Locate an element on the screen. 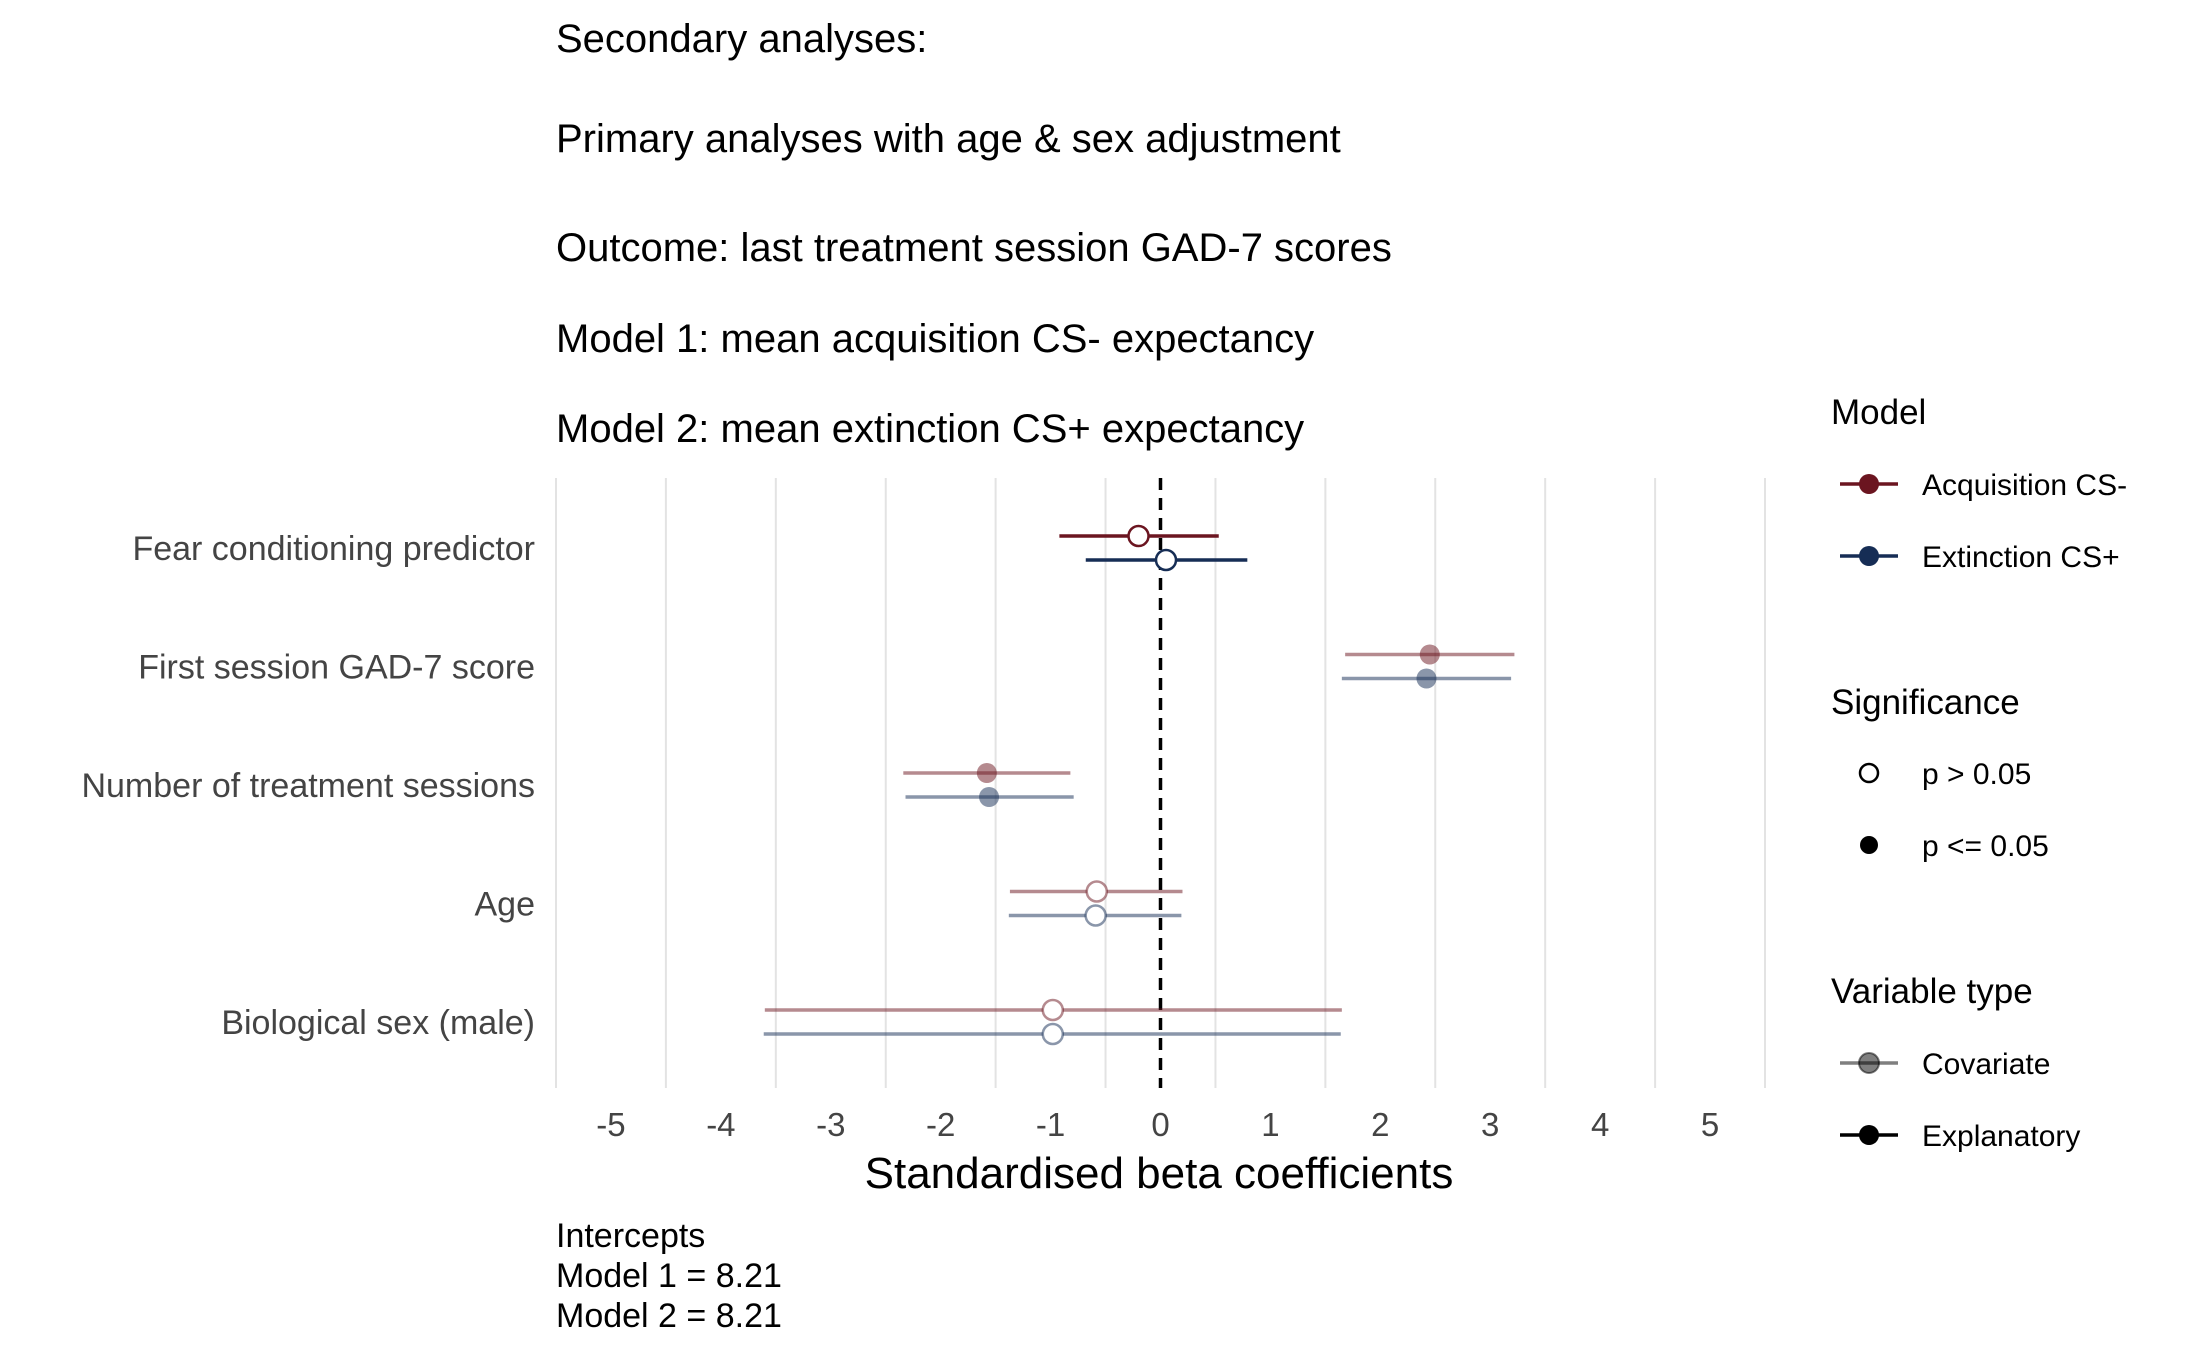 The image size is (2187, 1351). x-axis-title: Standardised beta coefficients is located at coordinates (1159, 1173).